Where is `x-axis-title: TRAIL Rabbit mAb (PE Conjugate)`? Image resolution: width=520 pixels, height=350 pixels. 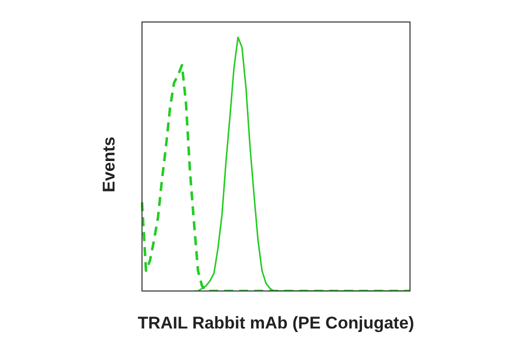
x-axis-title: TRAIL Rabbit mAb (PE Conjugate) is located at coordinates (276, 323).